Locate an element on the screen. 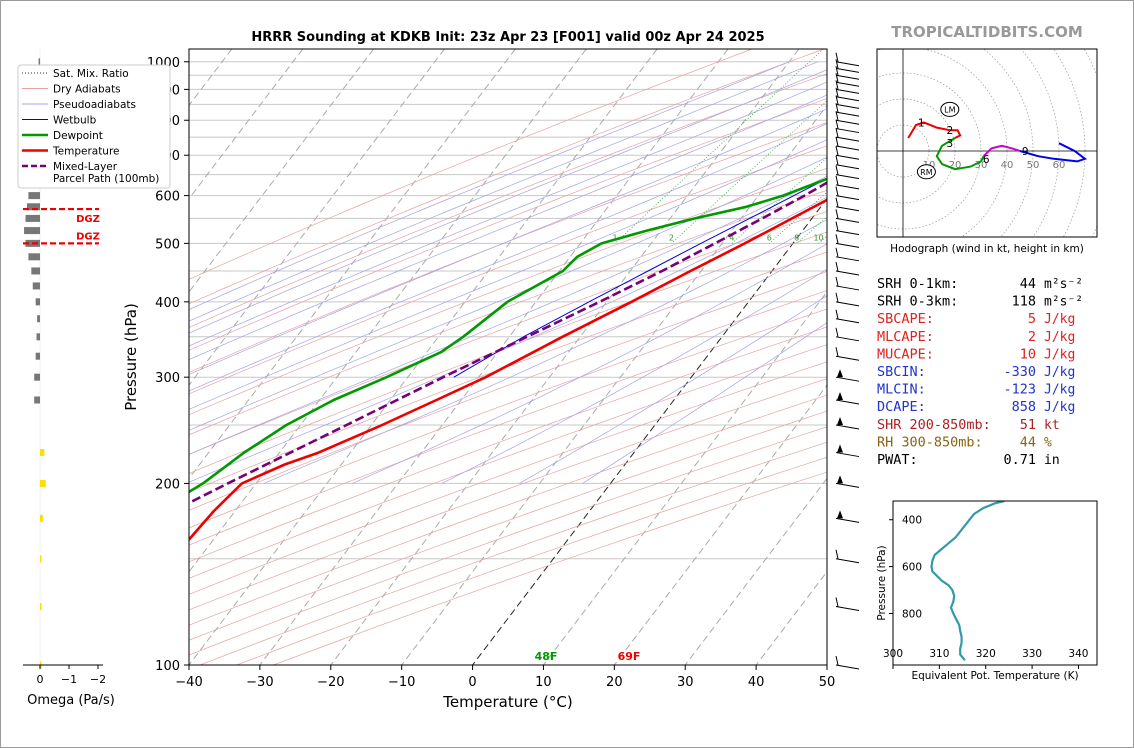 This screenshot has height=748, width=1134. x-tick-label: 50 is located at coordinates (827, 682).